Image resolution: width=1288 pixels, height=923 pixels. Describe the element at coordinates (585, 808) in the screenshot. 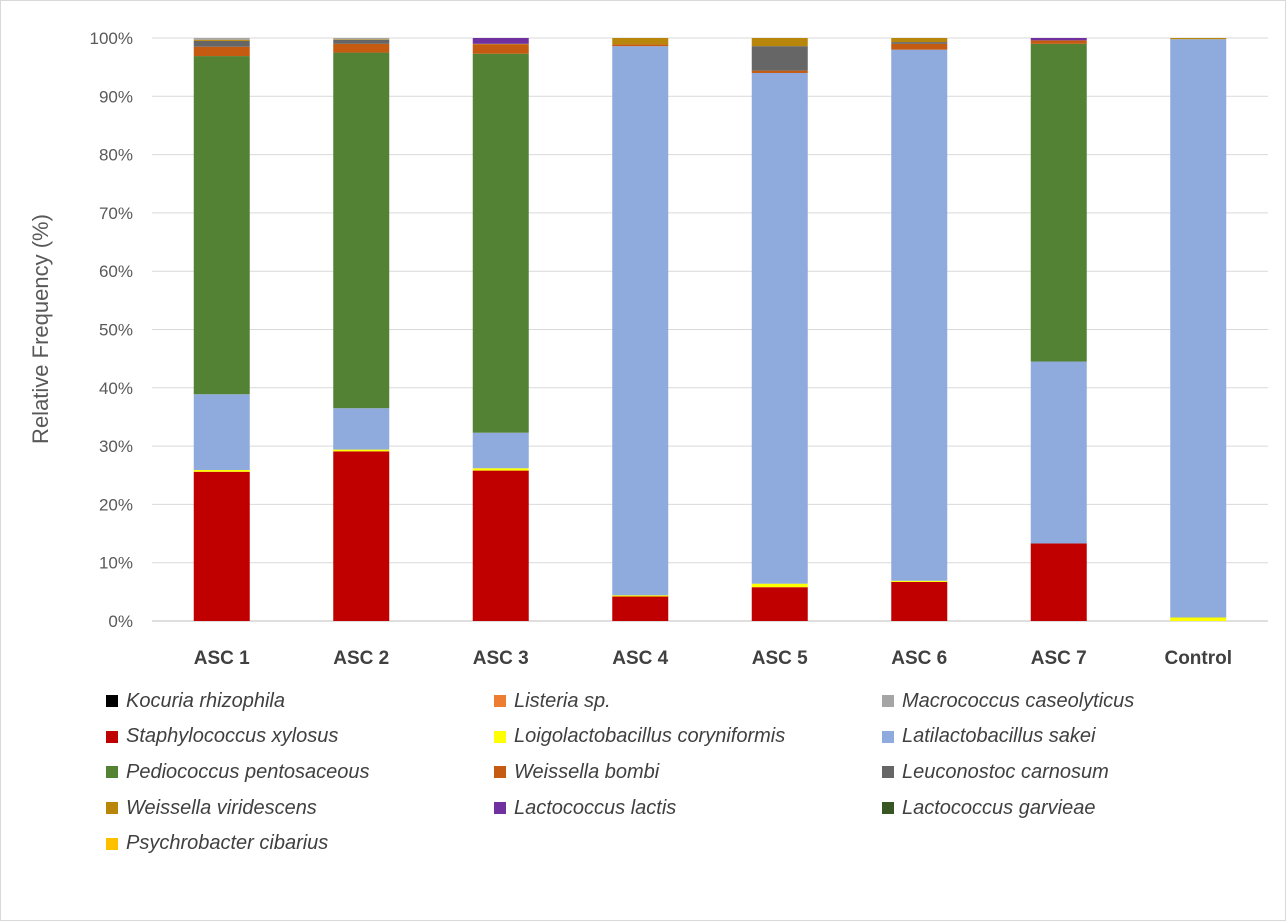

I see `legend-item: Lactococcus lactis` at that location.